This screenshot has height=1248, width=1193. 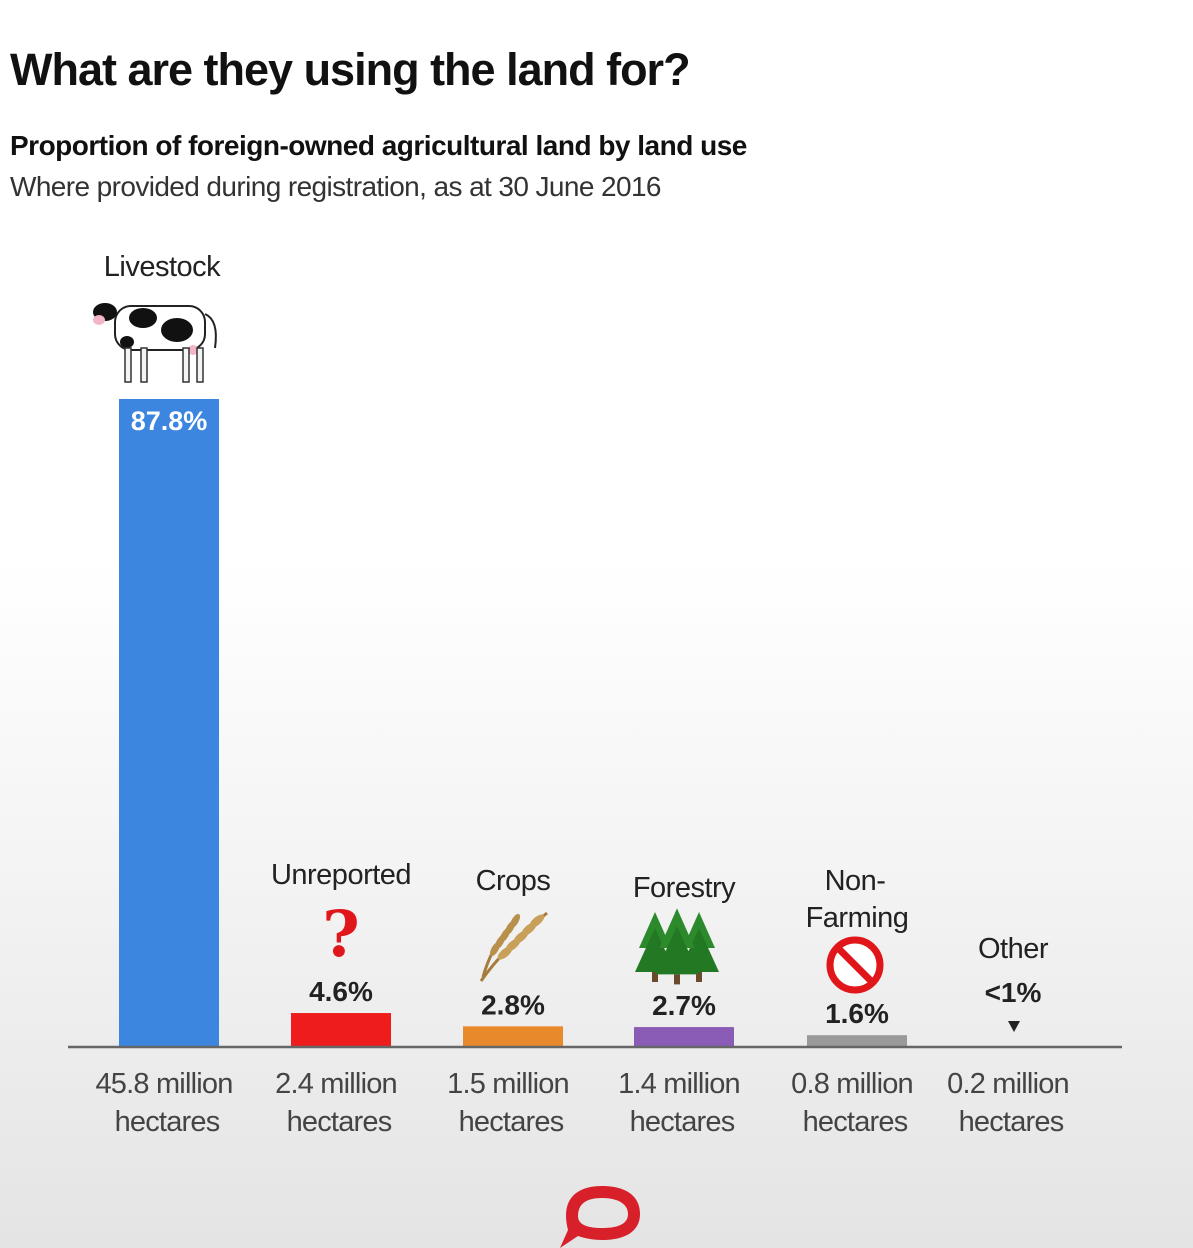 I want to click on bar-livestock, so click(x=169, y=723).